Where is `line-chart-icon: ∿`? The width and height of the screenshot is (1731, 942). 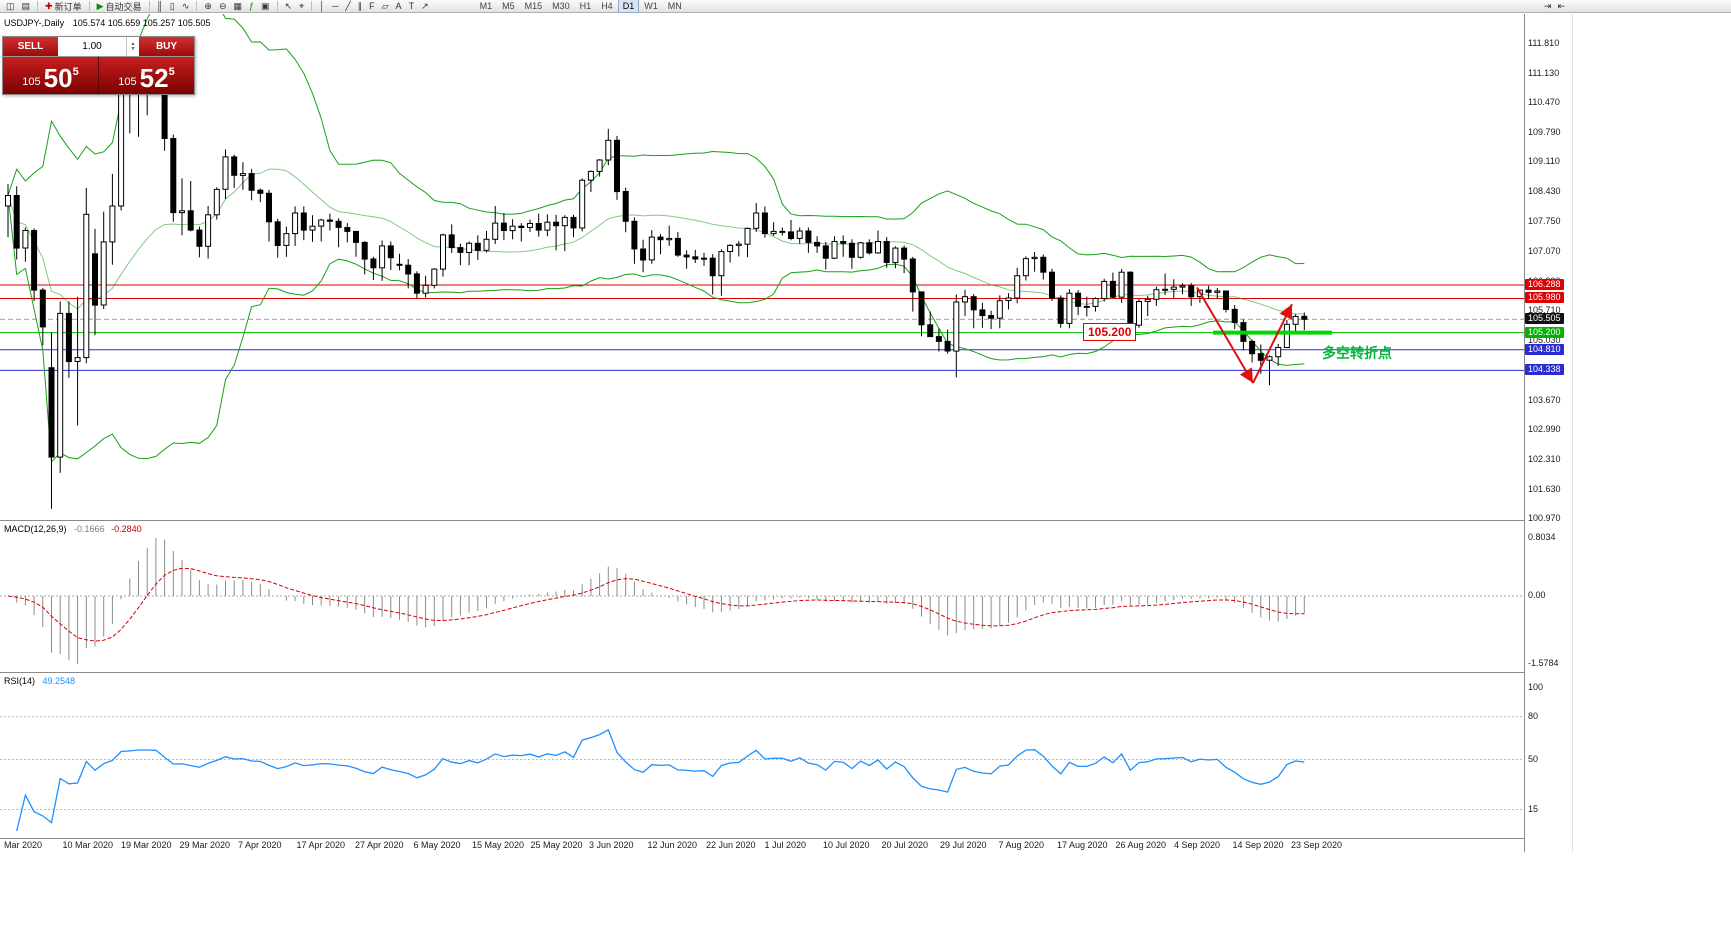 line-chart-icon: ∿ is located at coordinates (185, 5).